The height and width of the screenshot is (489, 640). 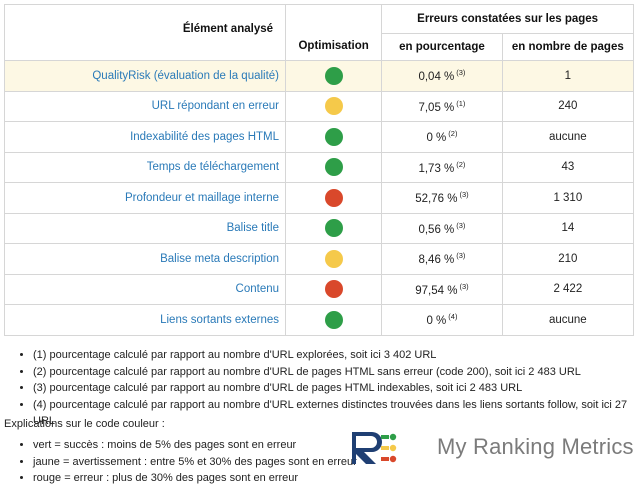 I want to click on percent-cell: 97,54 % (3), so click(x=442, y=289).